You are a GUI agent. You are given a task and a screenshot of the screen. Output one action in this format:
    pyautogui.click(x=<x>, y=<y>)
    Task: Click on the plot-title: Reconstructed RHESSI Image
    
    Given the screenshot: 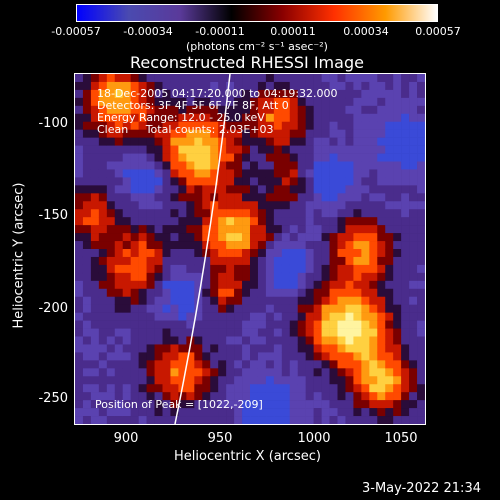 What is the action you would take?
    pyautogui.click(x=247, y=62)
    